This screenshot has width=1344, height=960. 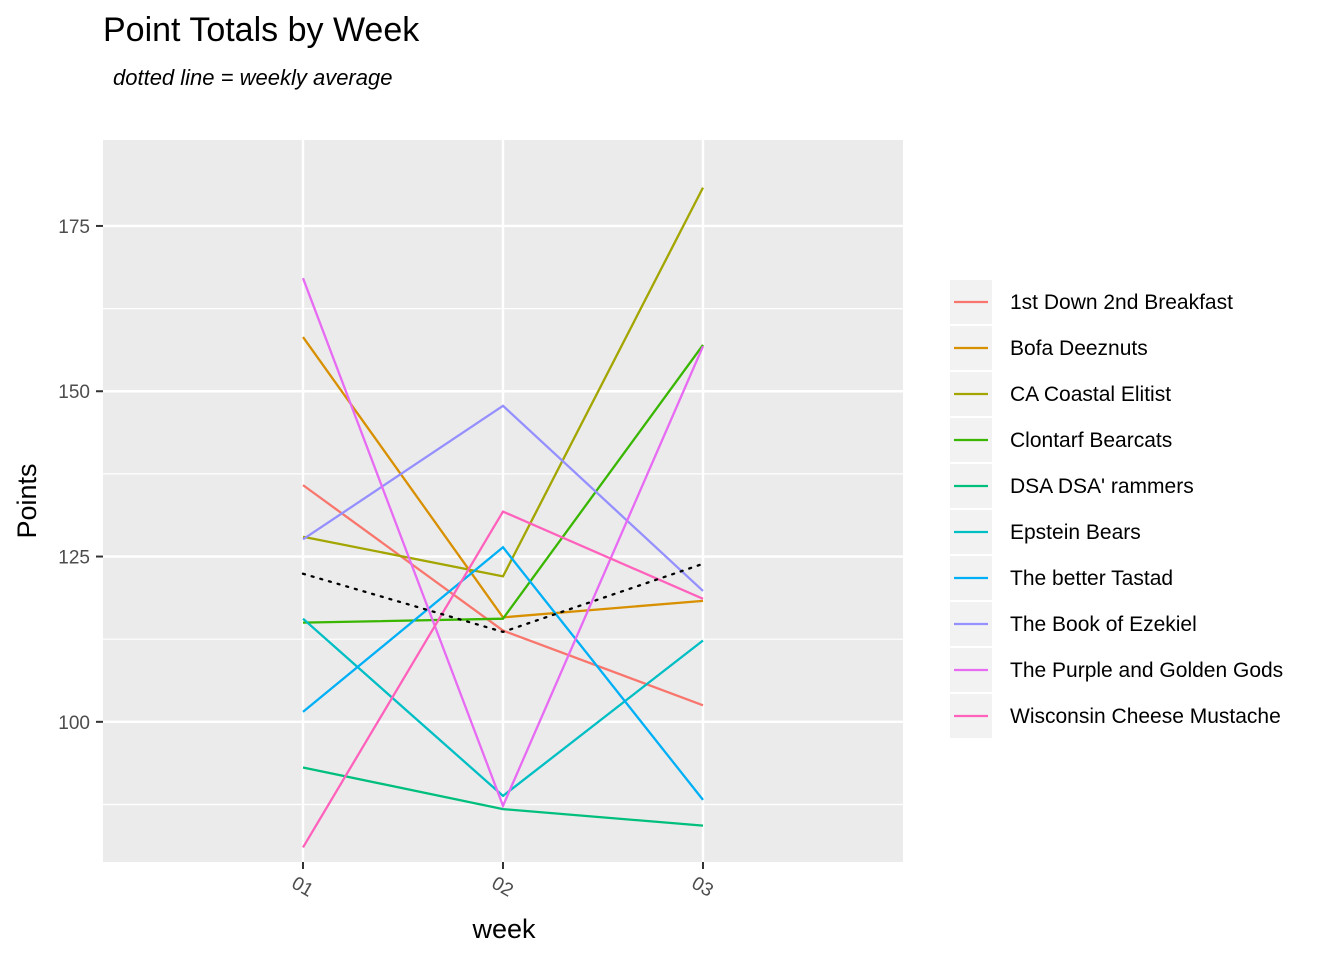 What do you see at coordinates (1145, 716) in the screenshot?
I see `legend-label: Wisconsin Cheese Mustache` at bounding box center [1145, 716].